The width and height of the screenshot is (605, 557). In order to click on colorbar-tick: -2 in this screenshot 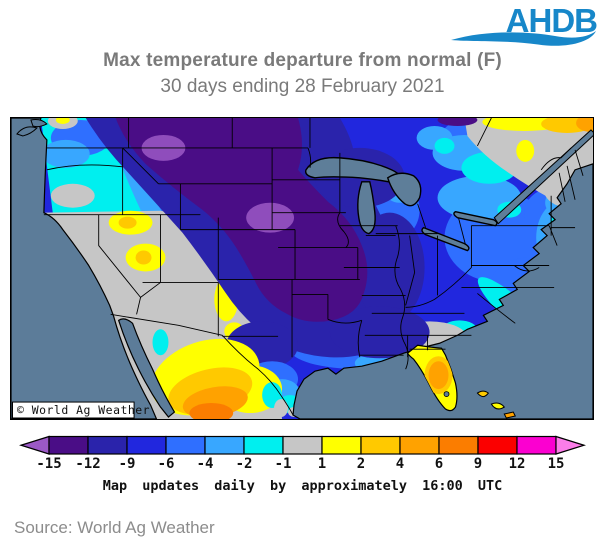, I will do `click(244, 464)`.